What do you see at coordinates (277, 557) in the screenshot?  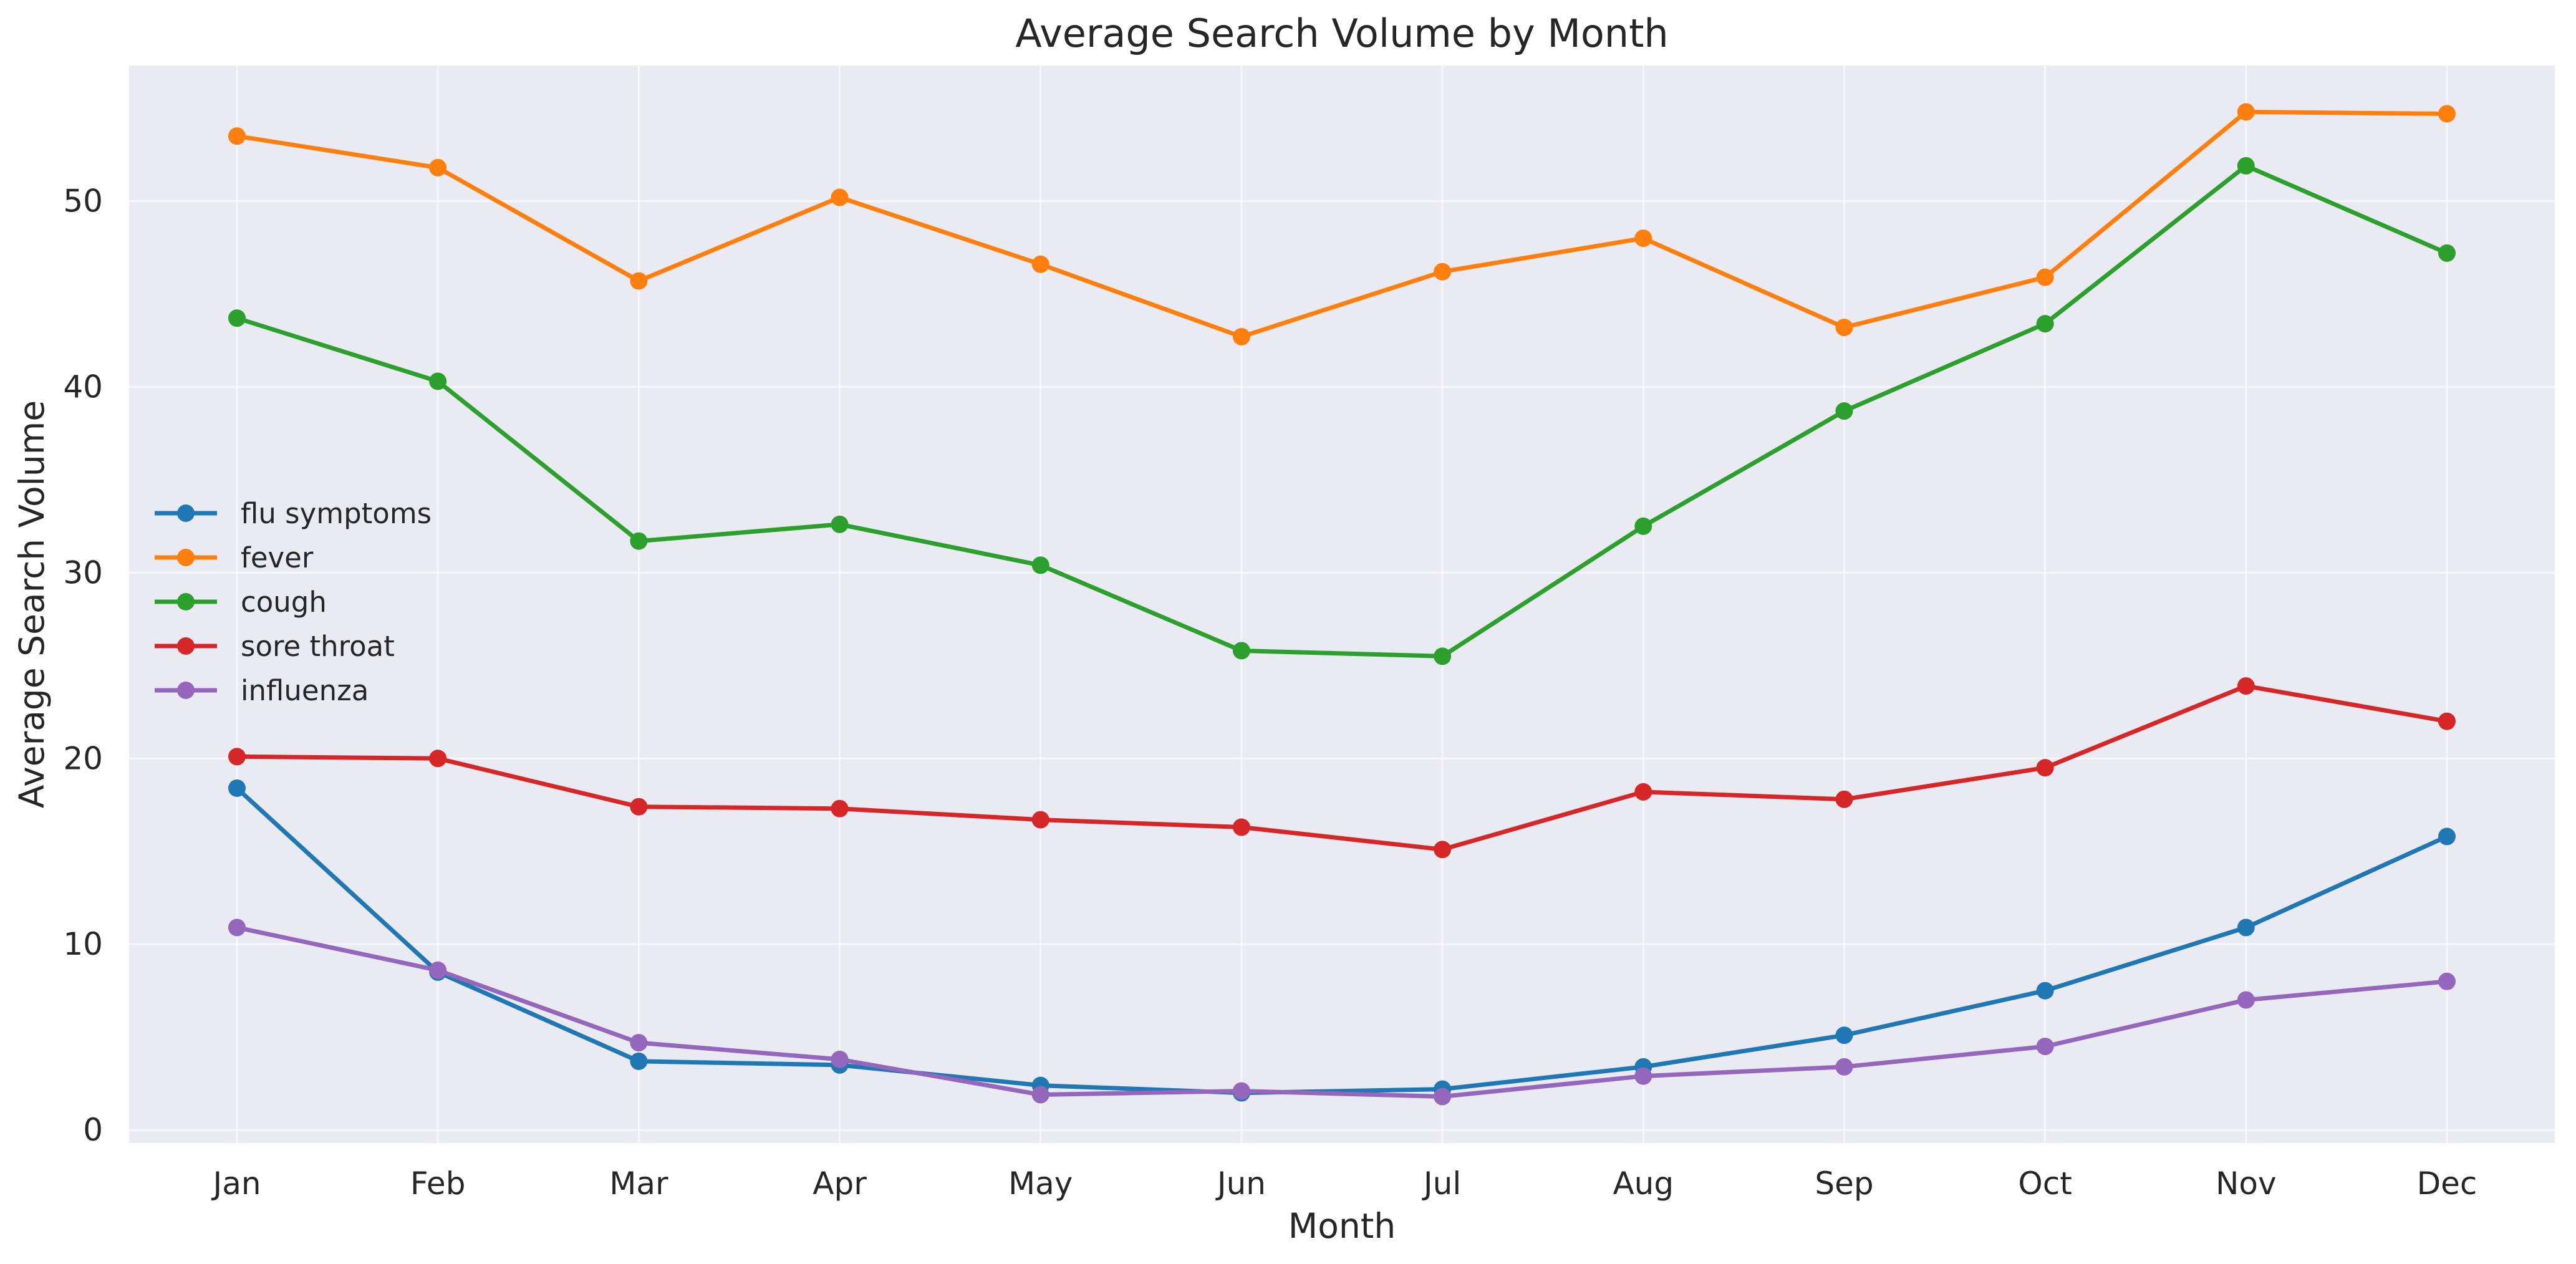 I see `legend-label: fever` at bounding box center [277, 557].